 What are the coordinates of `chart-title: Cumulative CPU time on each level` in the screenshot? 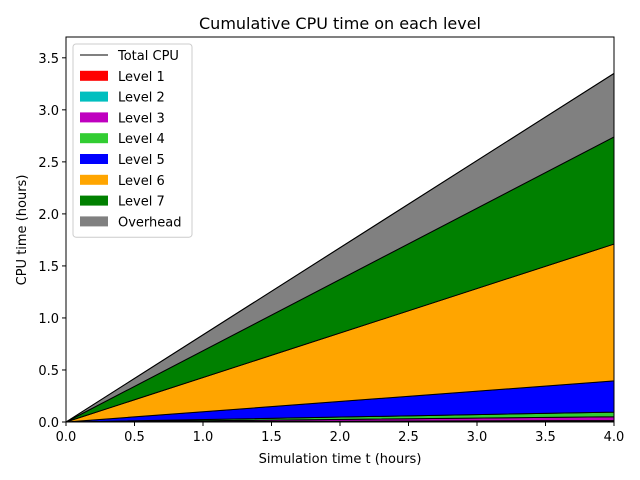 It's located at (340, 23).